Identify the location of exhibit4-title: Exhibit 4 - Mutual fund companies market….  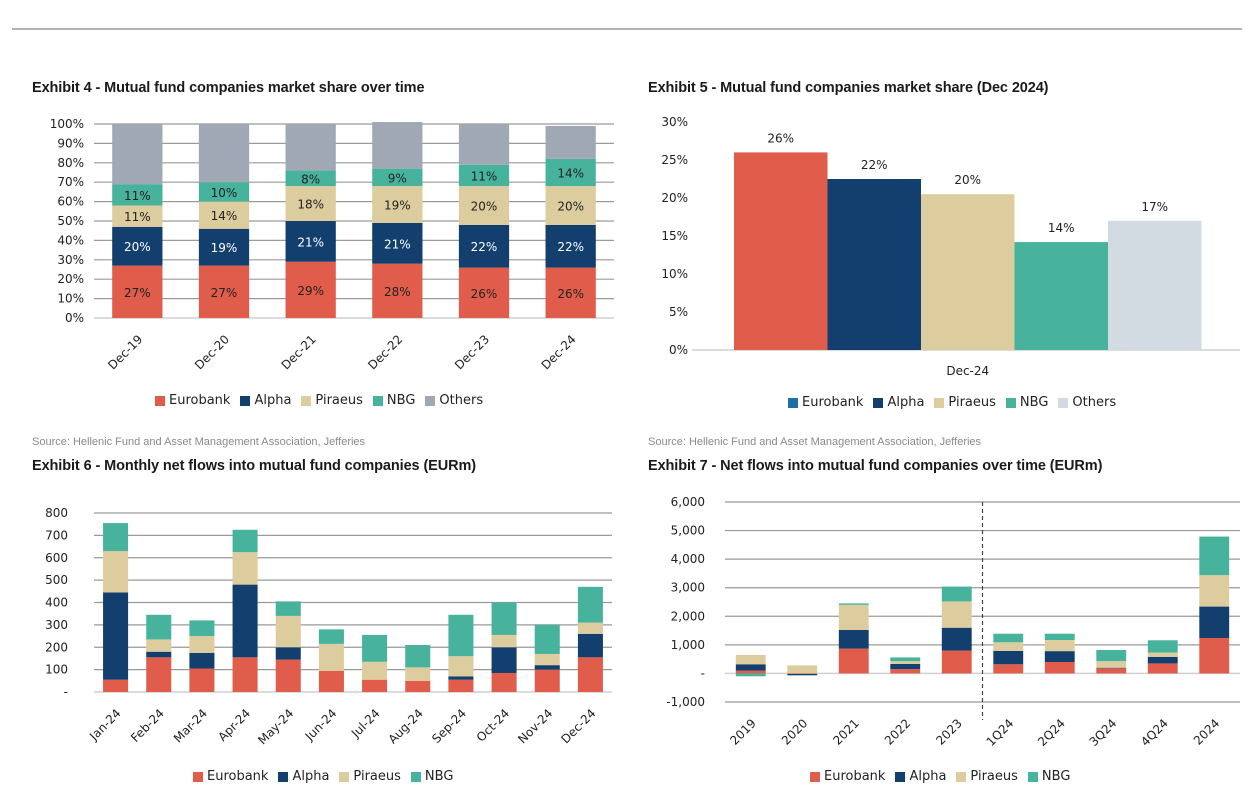
(228, 88).